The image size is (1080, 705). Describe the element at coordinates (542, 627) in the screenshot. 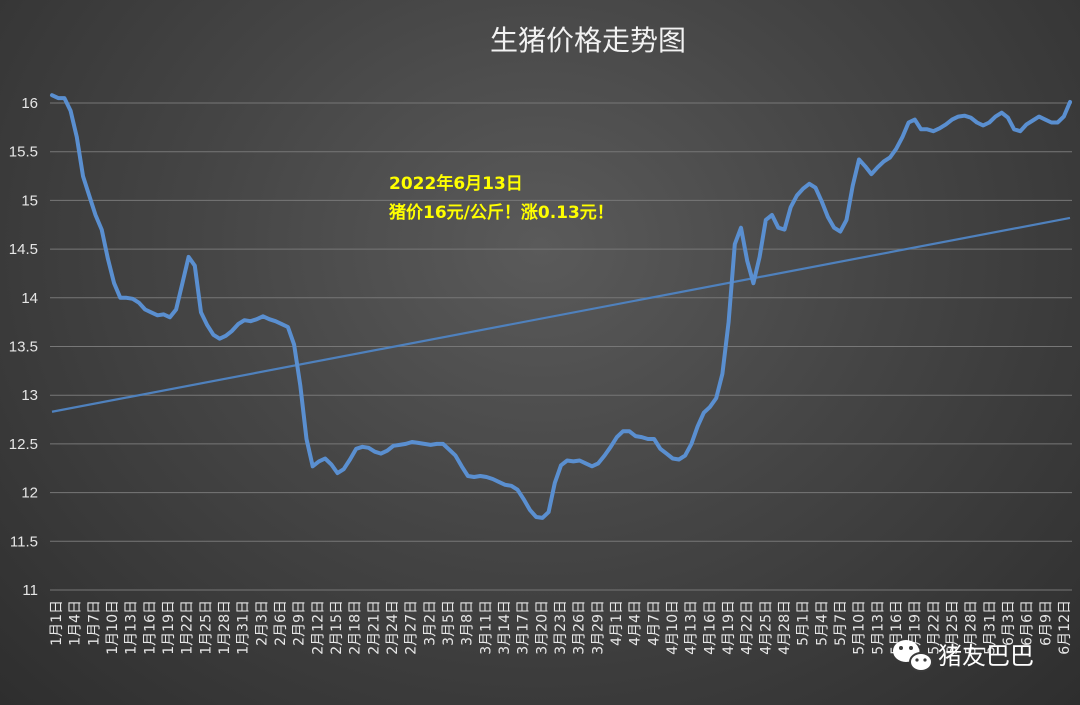

I see `x-tick-label: 3月20日` at that location.